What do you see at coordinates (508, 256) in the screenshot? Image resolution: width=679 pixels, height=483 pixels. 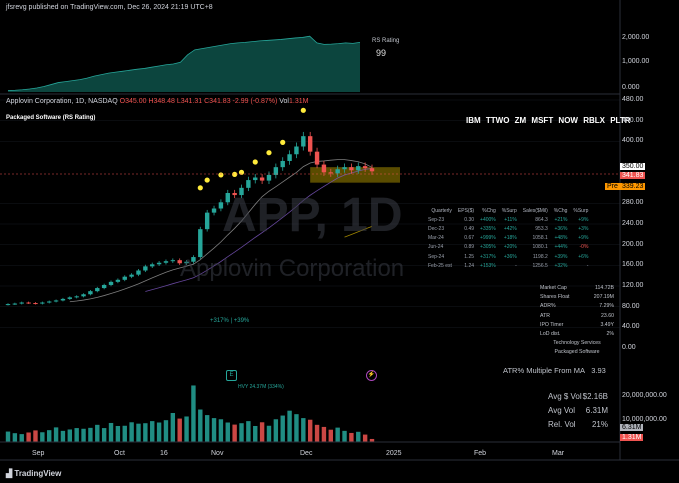 I see `earnings-row: Sep-24 1.25 +317% +36% 1198.2 +39% +6%` at bounding box center [508, 256].